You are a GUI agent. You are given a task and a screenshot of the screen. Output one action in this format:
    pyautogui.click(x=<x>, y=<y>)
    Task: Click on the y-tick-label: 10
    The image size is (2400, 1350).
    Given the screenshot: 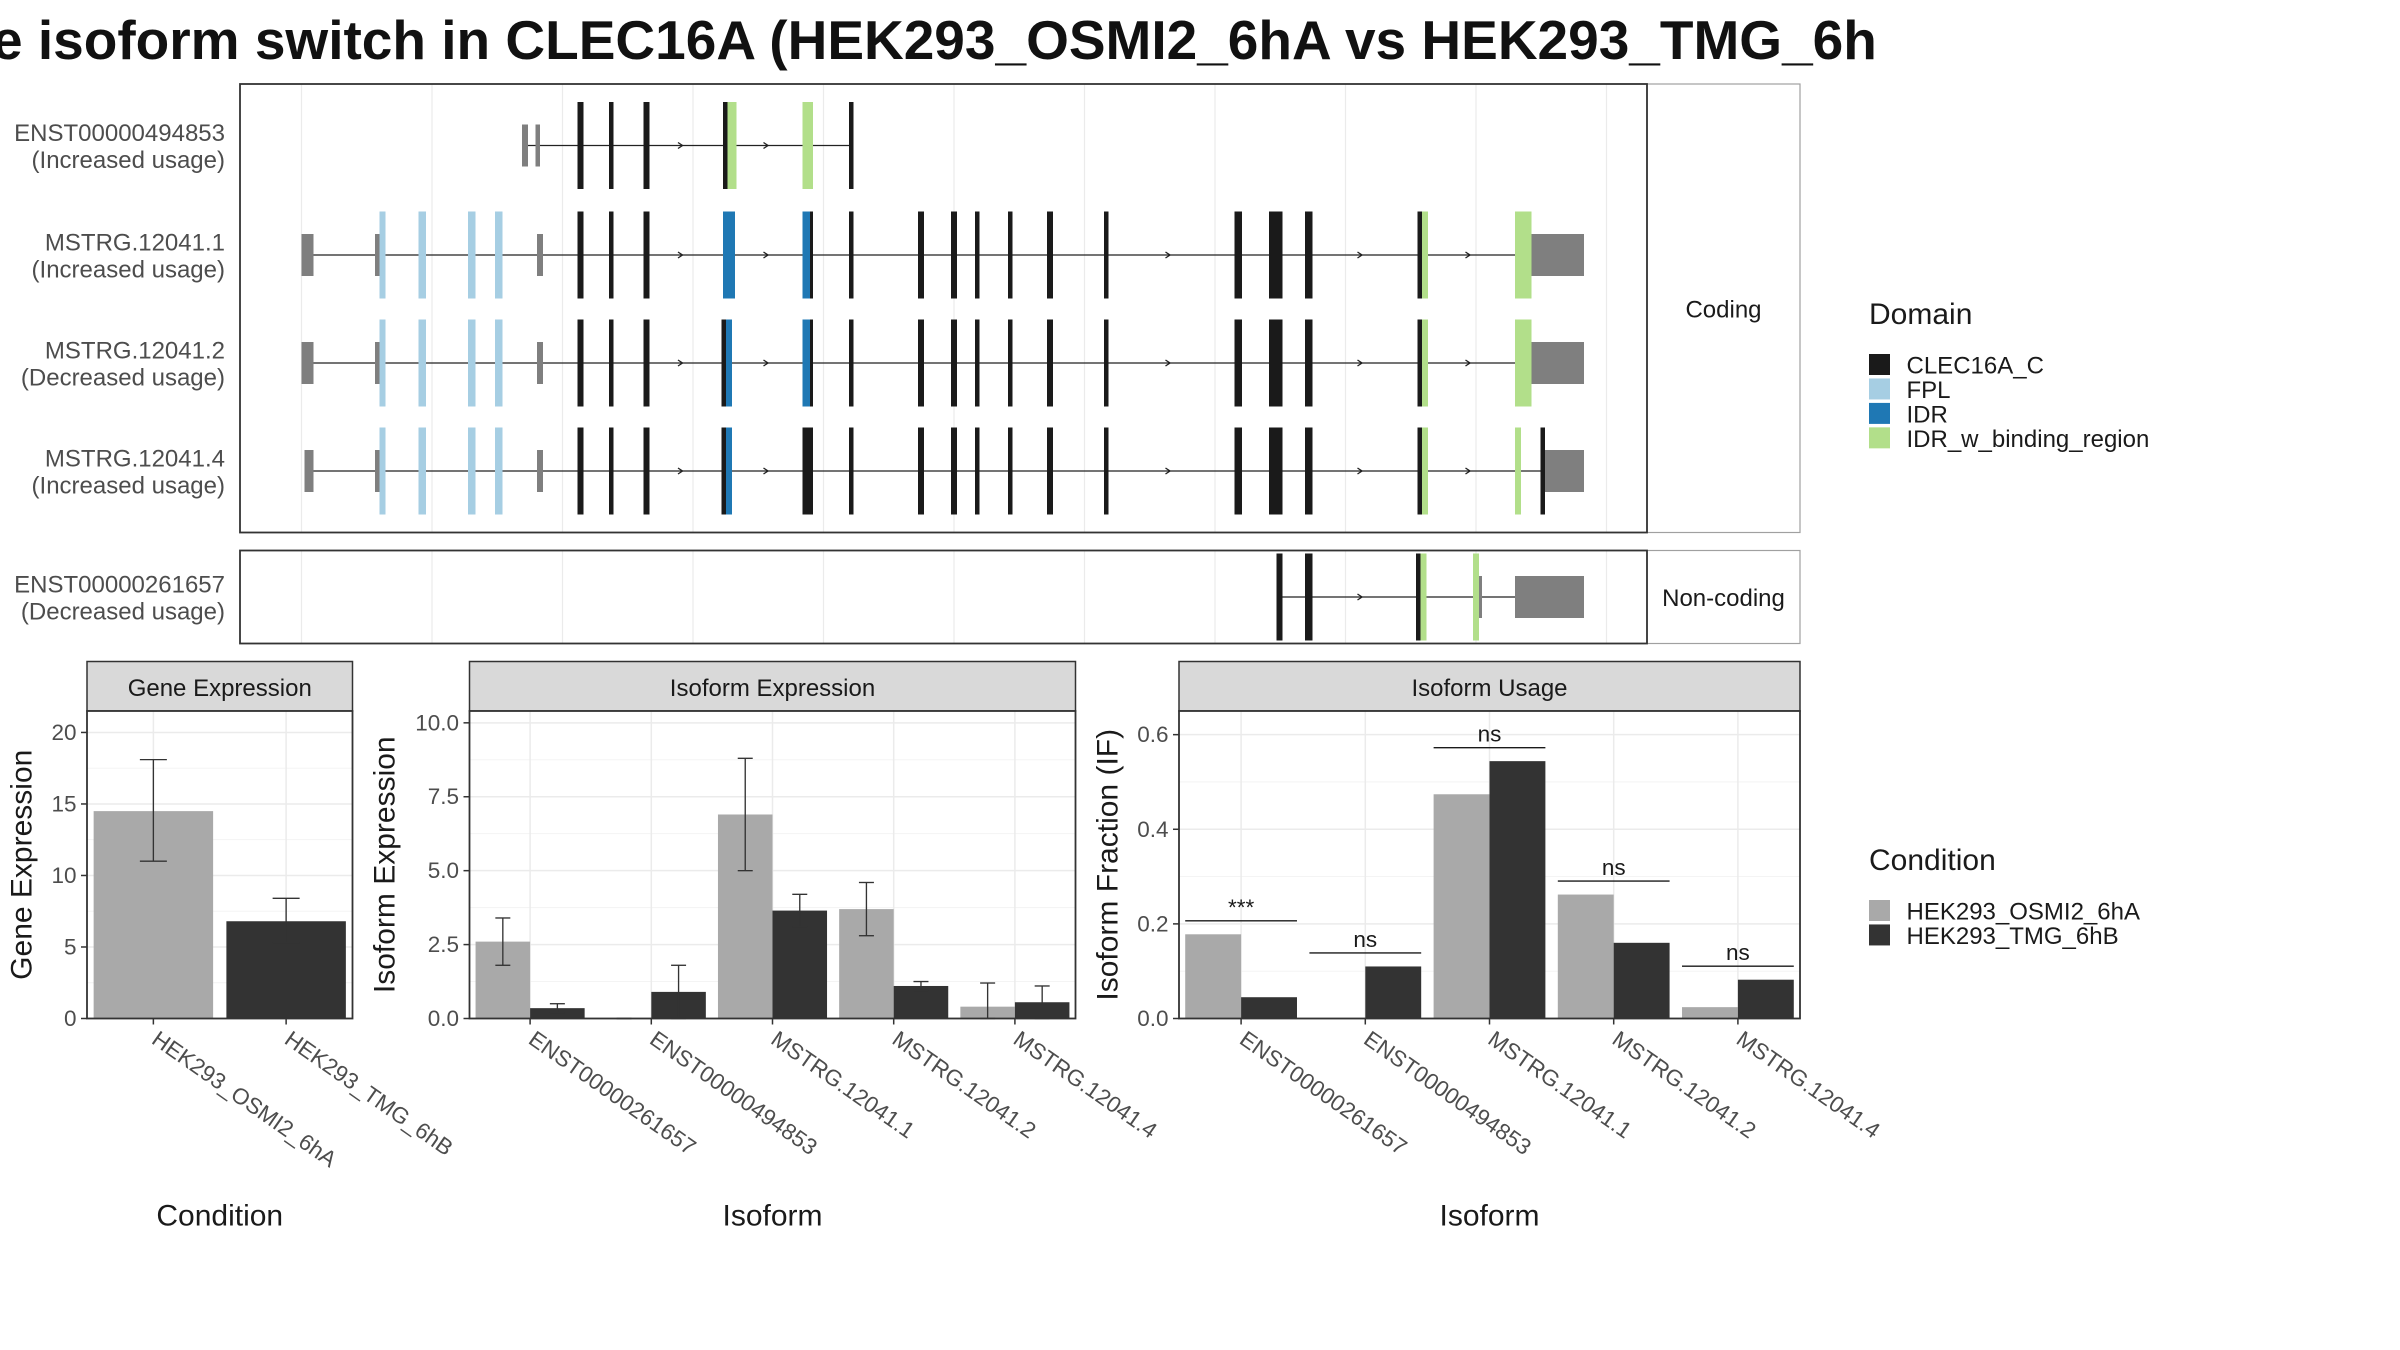 What is the action you would take?
    pyautogui.click(x=63, y=875)
    